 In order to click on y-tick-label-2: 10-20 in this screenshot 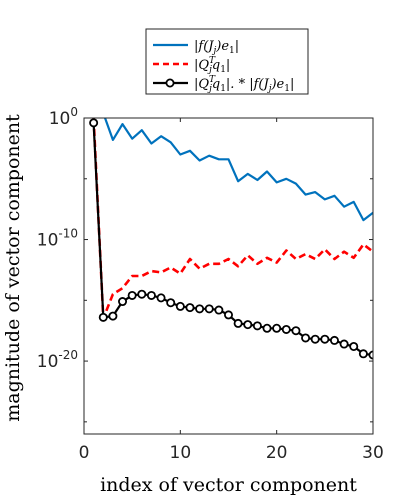, I will do `click(57, 360)`.